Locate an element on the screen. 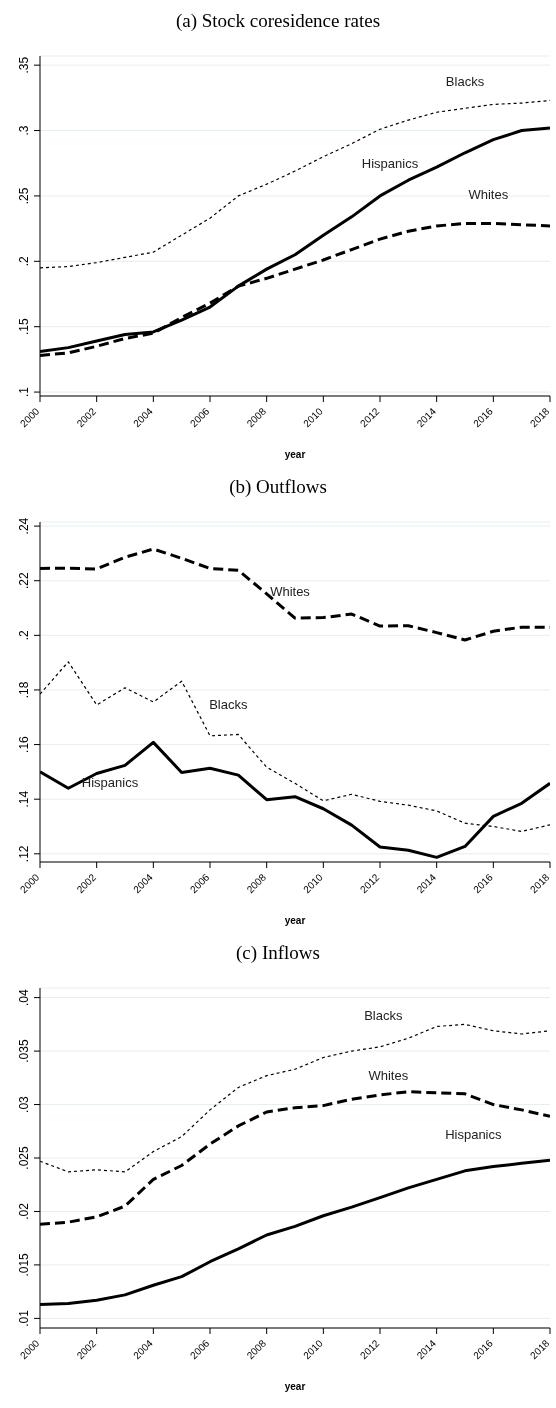 This screenshot has height=1408, width=556. y-tick-label: .18 is located at coordinates (24, 690).